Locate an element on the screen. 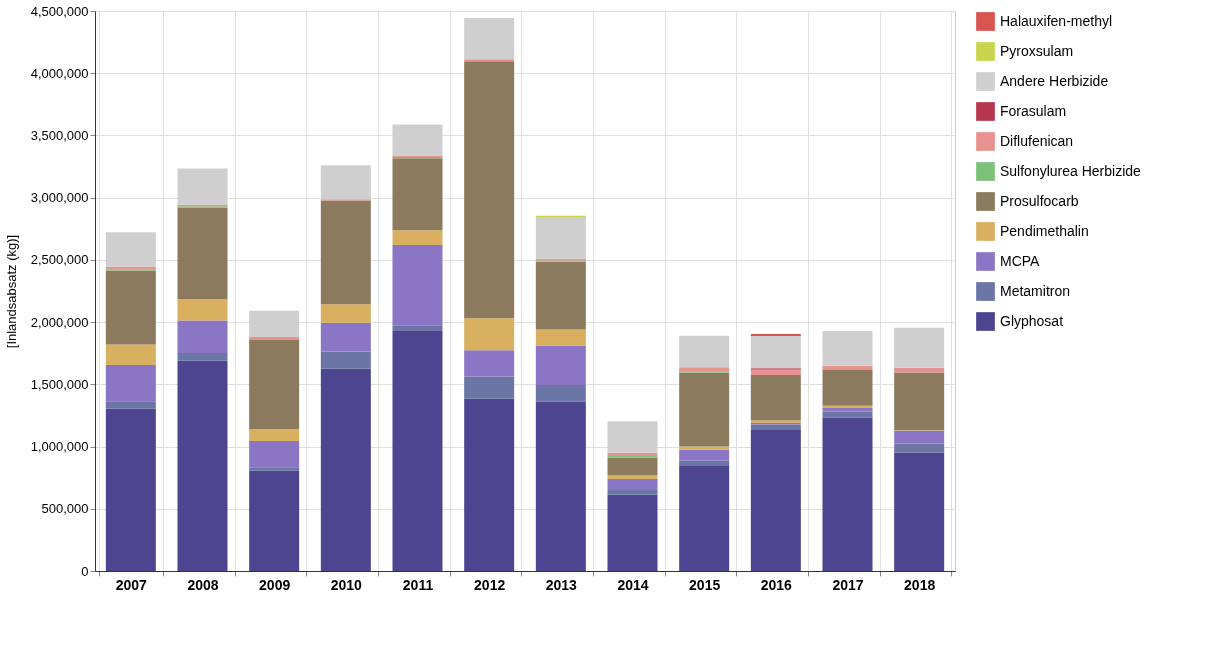 Image resolution: width=1232 pixels, height=648 pixels. legend-label: Metamitron is located at coordinates (1035, 290).